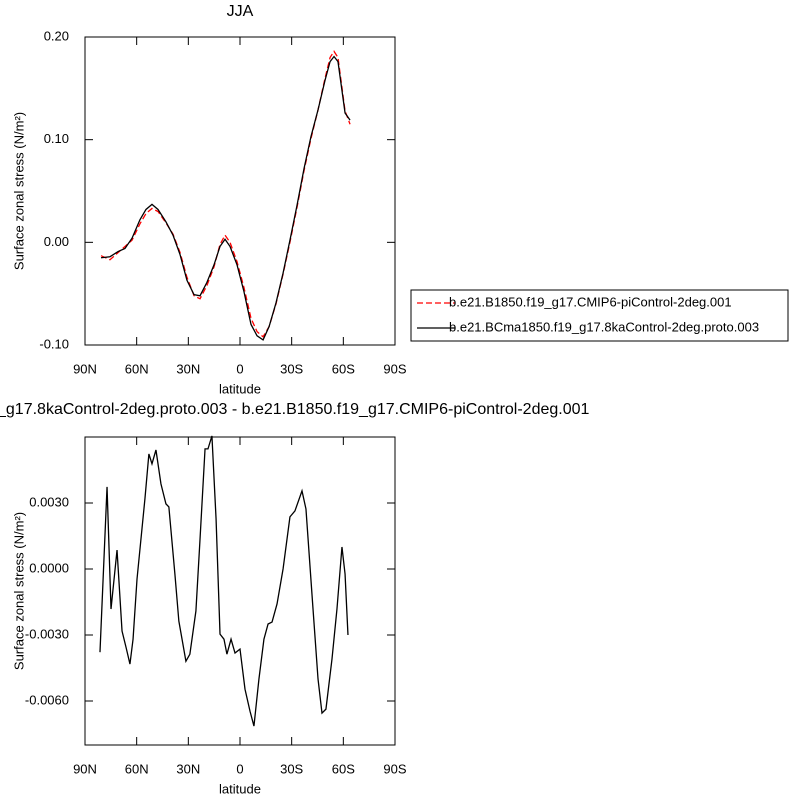 Image resolution: width=800 pixels, height=800 pixels. I want to click on y-tick-label: -0.0030, so click(47, 633).